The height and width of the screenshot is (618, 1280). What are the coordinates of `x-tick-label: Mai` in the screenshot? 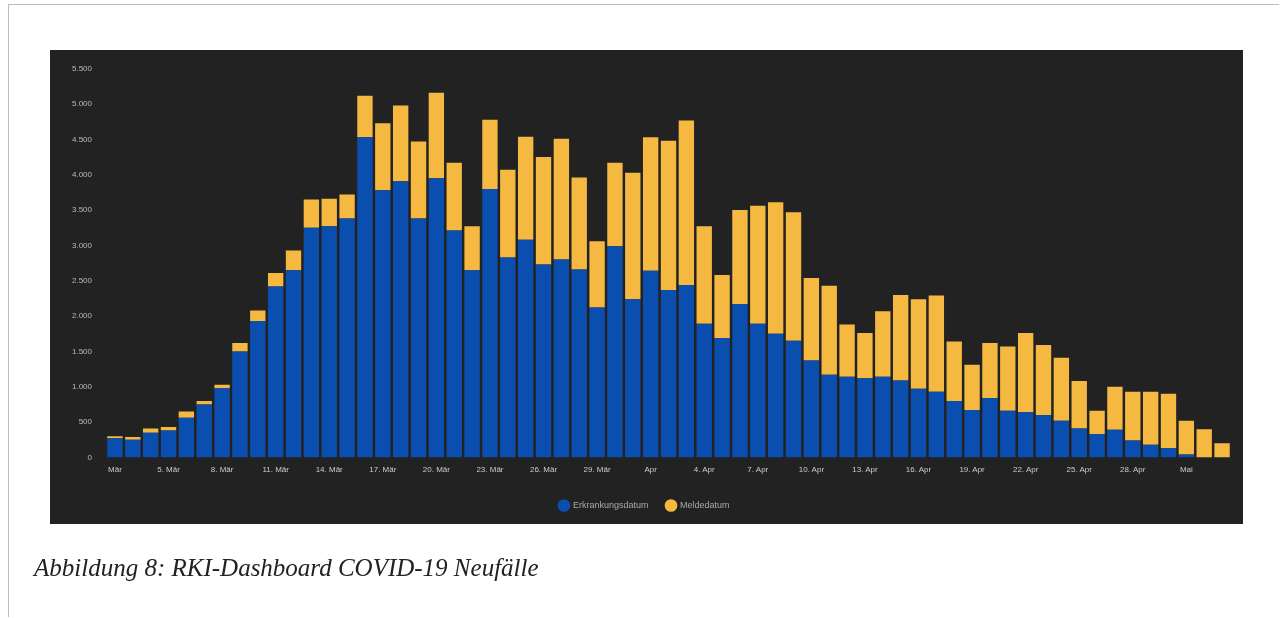 It's located at (1186, 470).